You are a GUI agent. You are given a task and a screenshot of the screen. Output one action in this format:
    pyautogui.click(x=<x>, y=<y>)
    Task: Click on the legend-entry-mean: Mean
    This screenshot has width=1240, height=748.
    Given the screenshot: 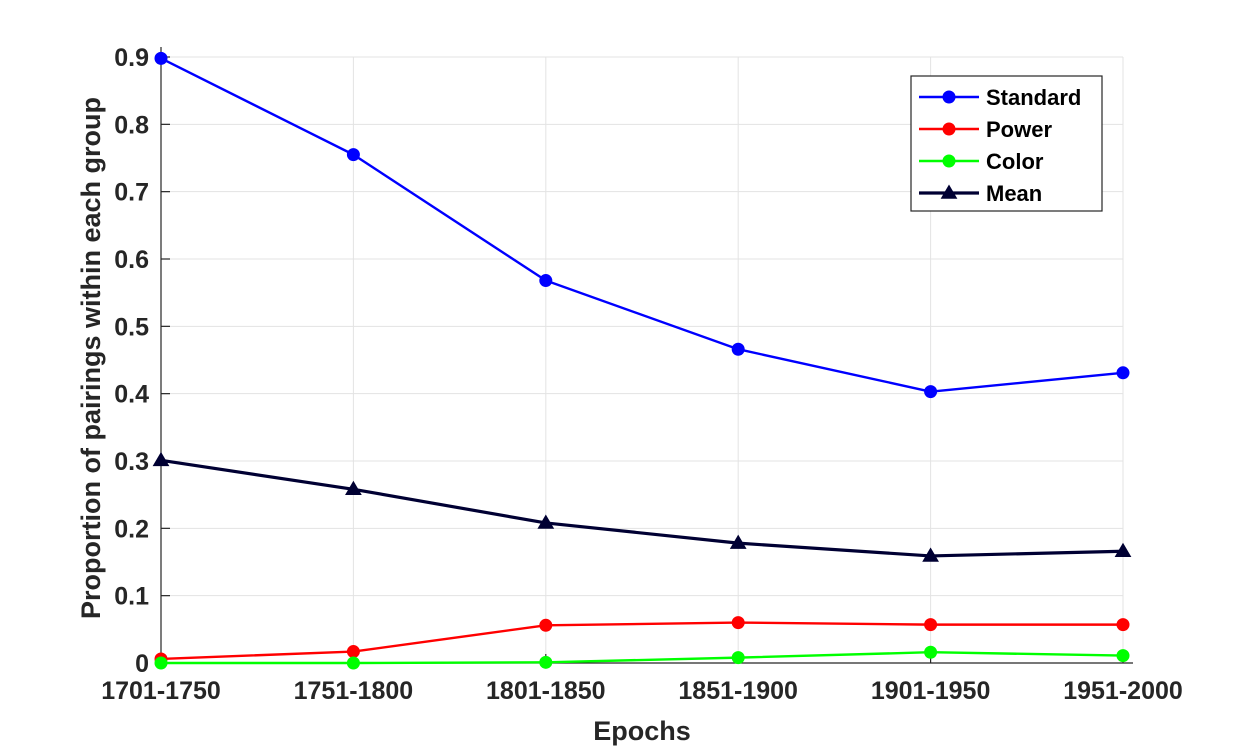 What is the action you would take?
    pyautogui.click(x=980, y=193)
    